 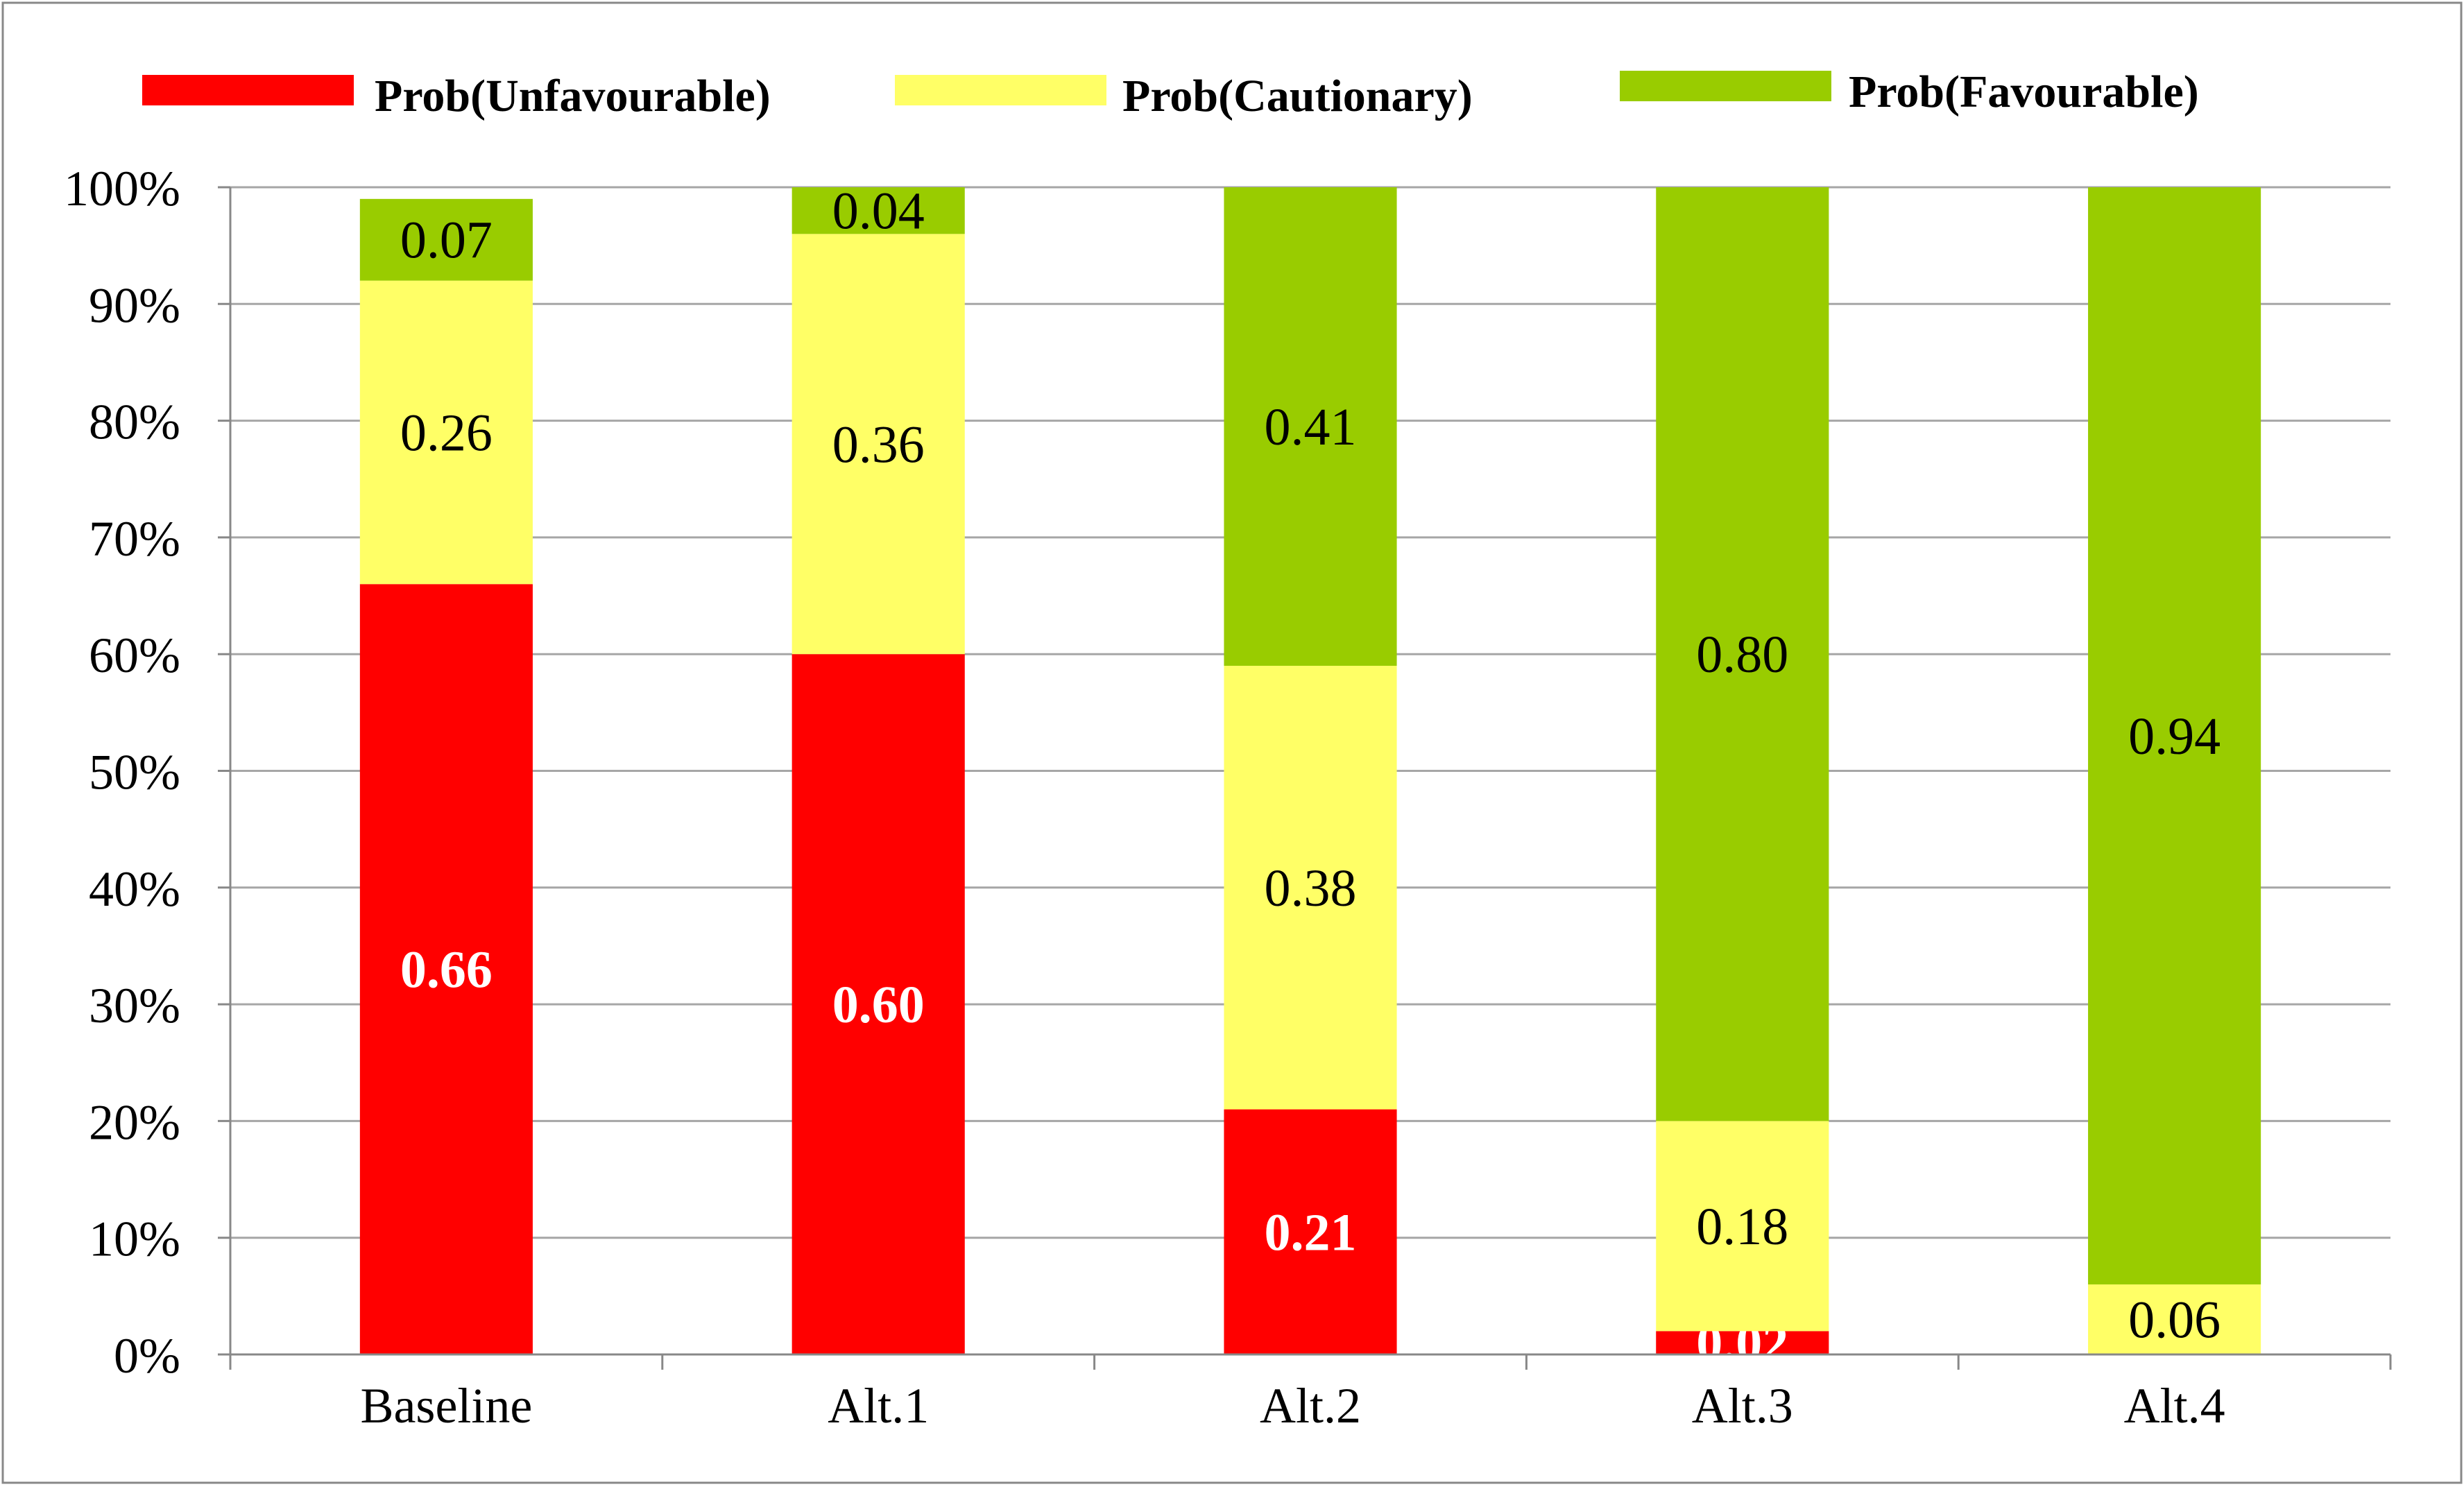 What do you see at coordinates (147, 1356) in the screenshot?
I see `y-tick-label: 0%` at bounding box center [147, 1356].